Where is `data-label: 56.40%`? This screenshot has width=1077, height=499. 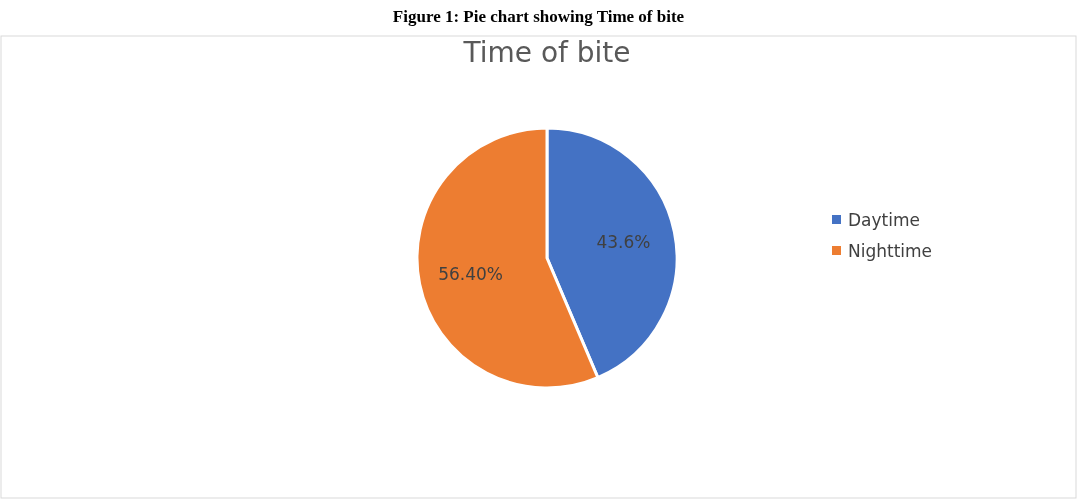
data-label: 56.40% is located at coordinates (470, 273).